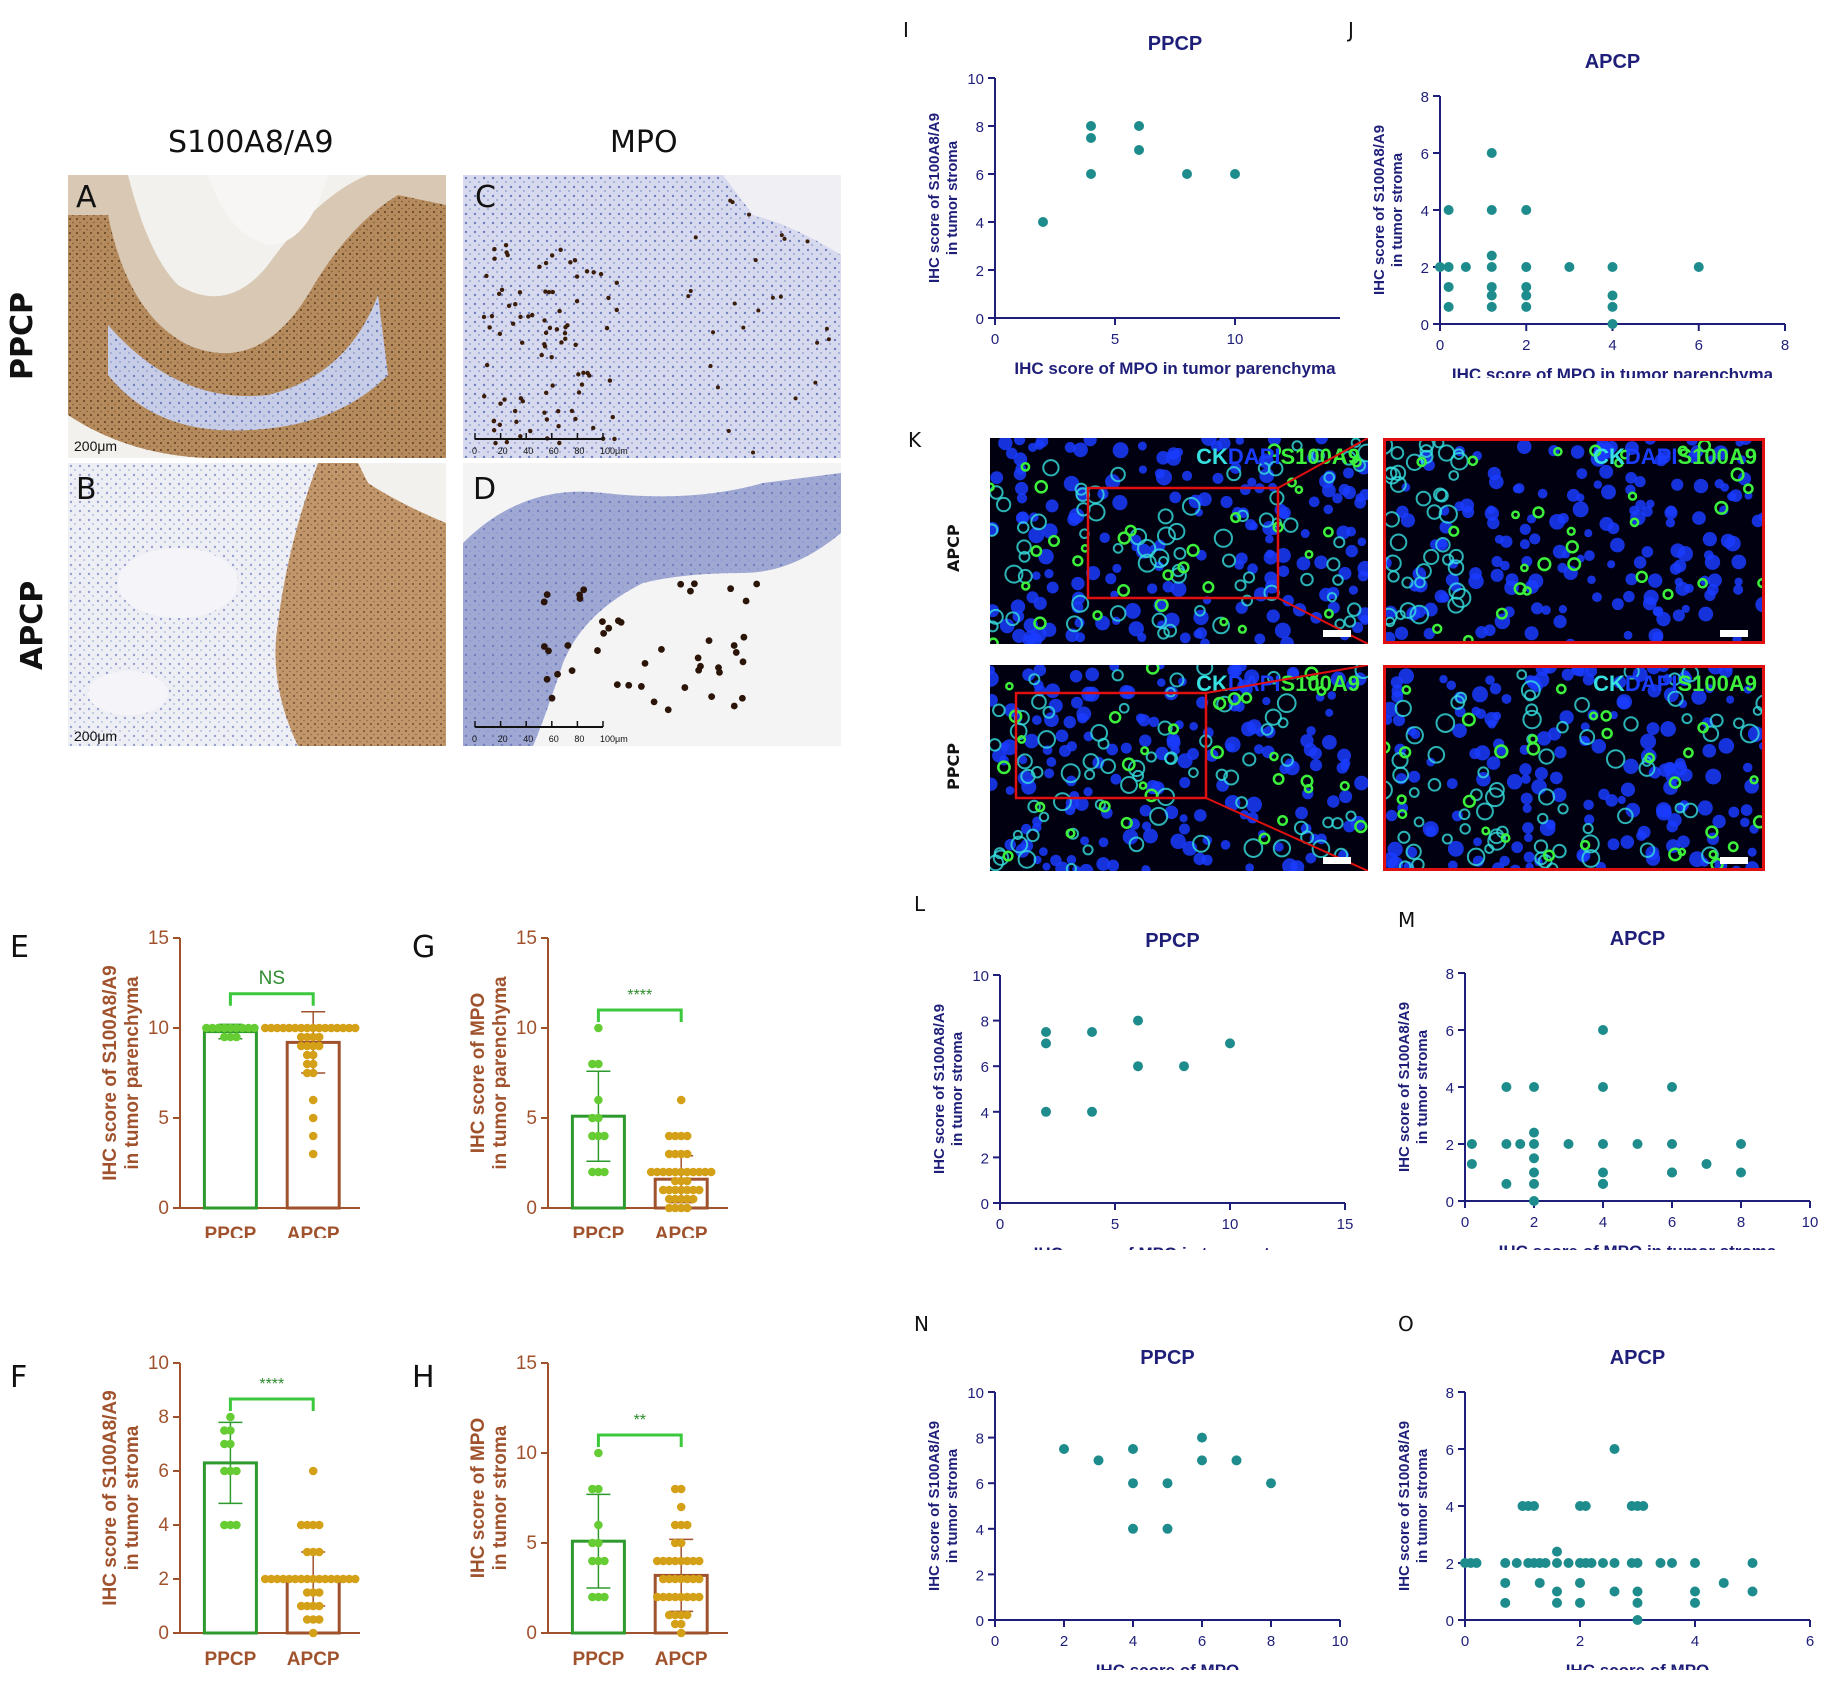 The height and width of the screenshot is (1681, 1834). I want to click on chart-title: APCP, so click(1638, 1358).